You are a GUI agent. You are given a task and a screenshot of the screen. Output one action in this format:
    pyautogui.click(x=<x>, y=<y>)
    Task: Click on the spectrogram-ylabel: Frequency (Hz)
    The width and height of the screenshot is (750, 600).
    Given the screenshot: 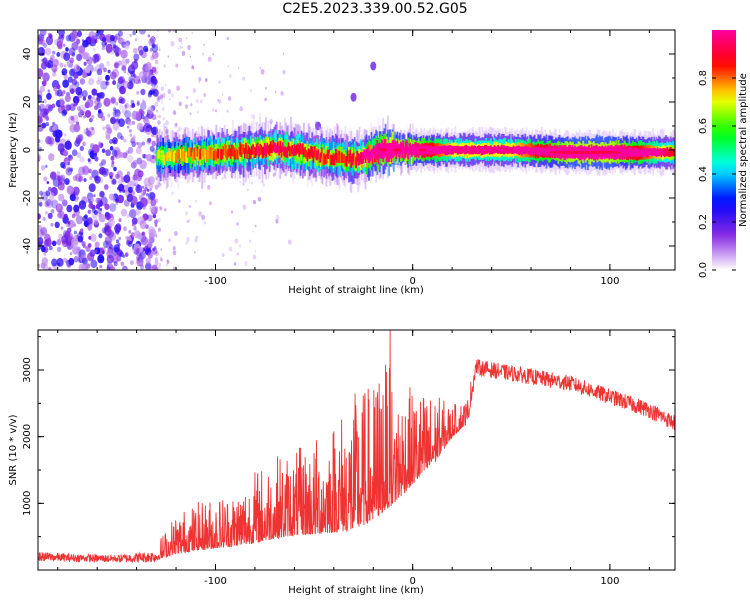 What is the action you would take?
    pyautogui.click(x=13, y=150)
    